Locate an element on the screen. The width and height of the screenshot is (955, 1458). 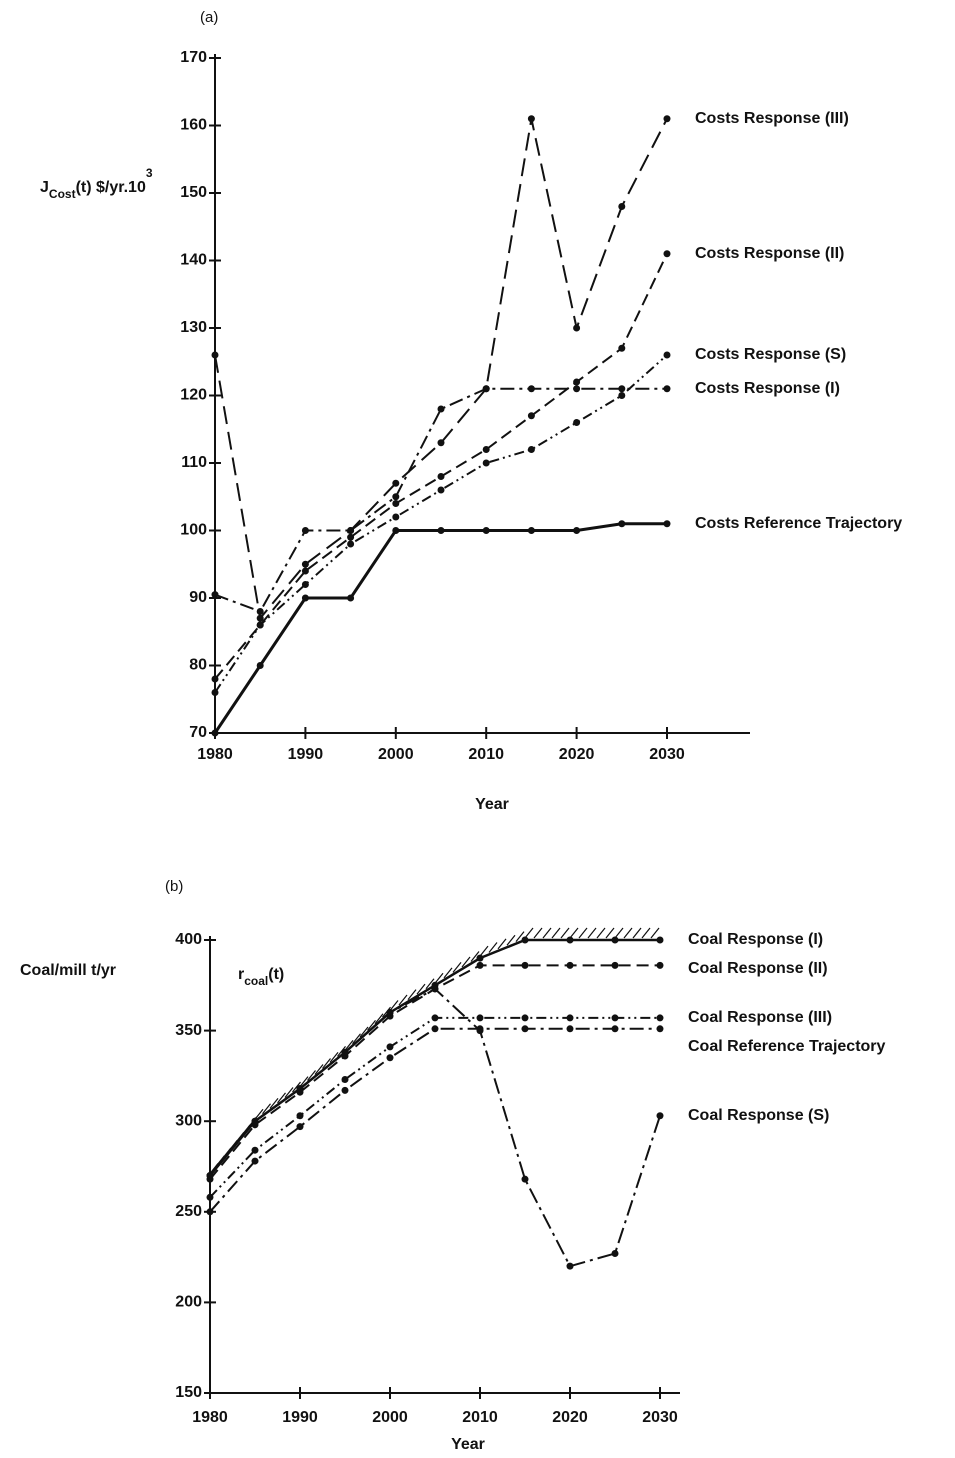
x-axis-label: Year is located at coordinates (492, 804).